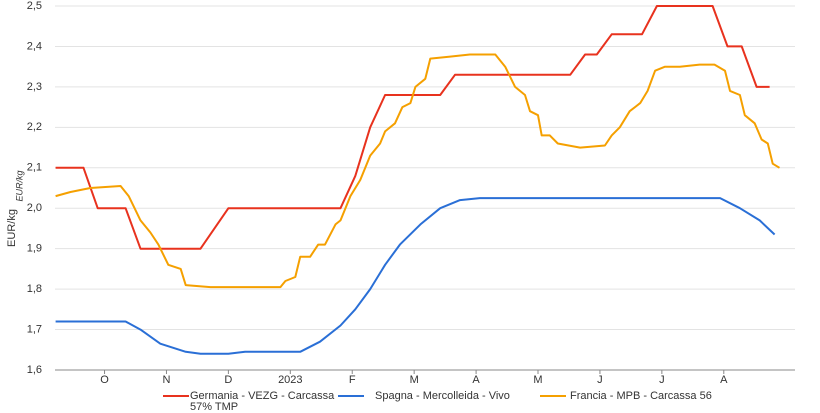 Image resolution: width=820 pixels, height=413 pixels. What do you see at coordinates (34, 249) in the screenshot?
I see `y-tick-label: 1,9` at bounding box center [34, 249].